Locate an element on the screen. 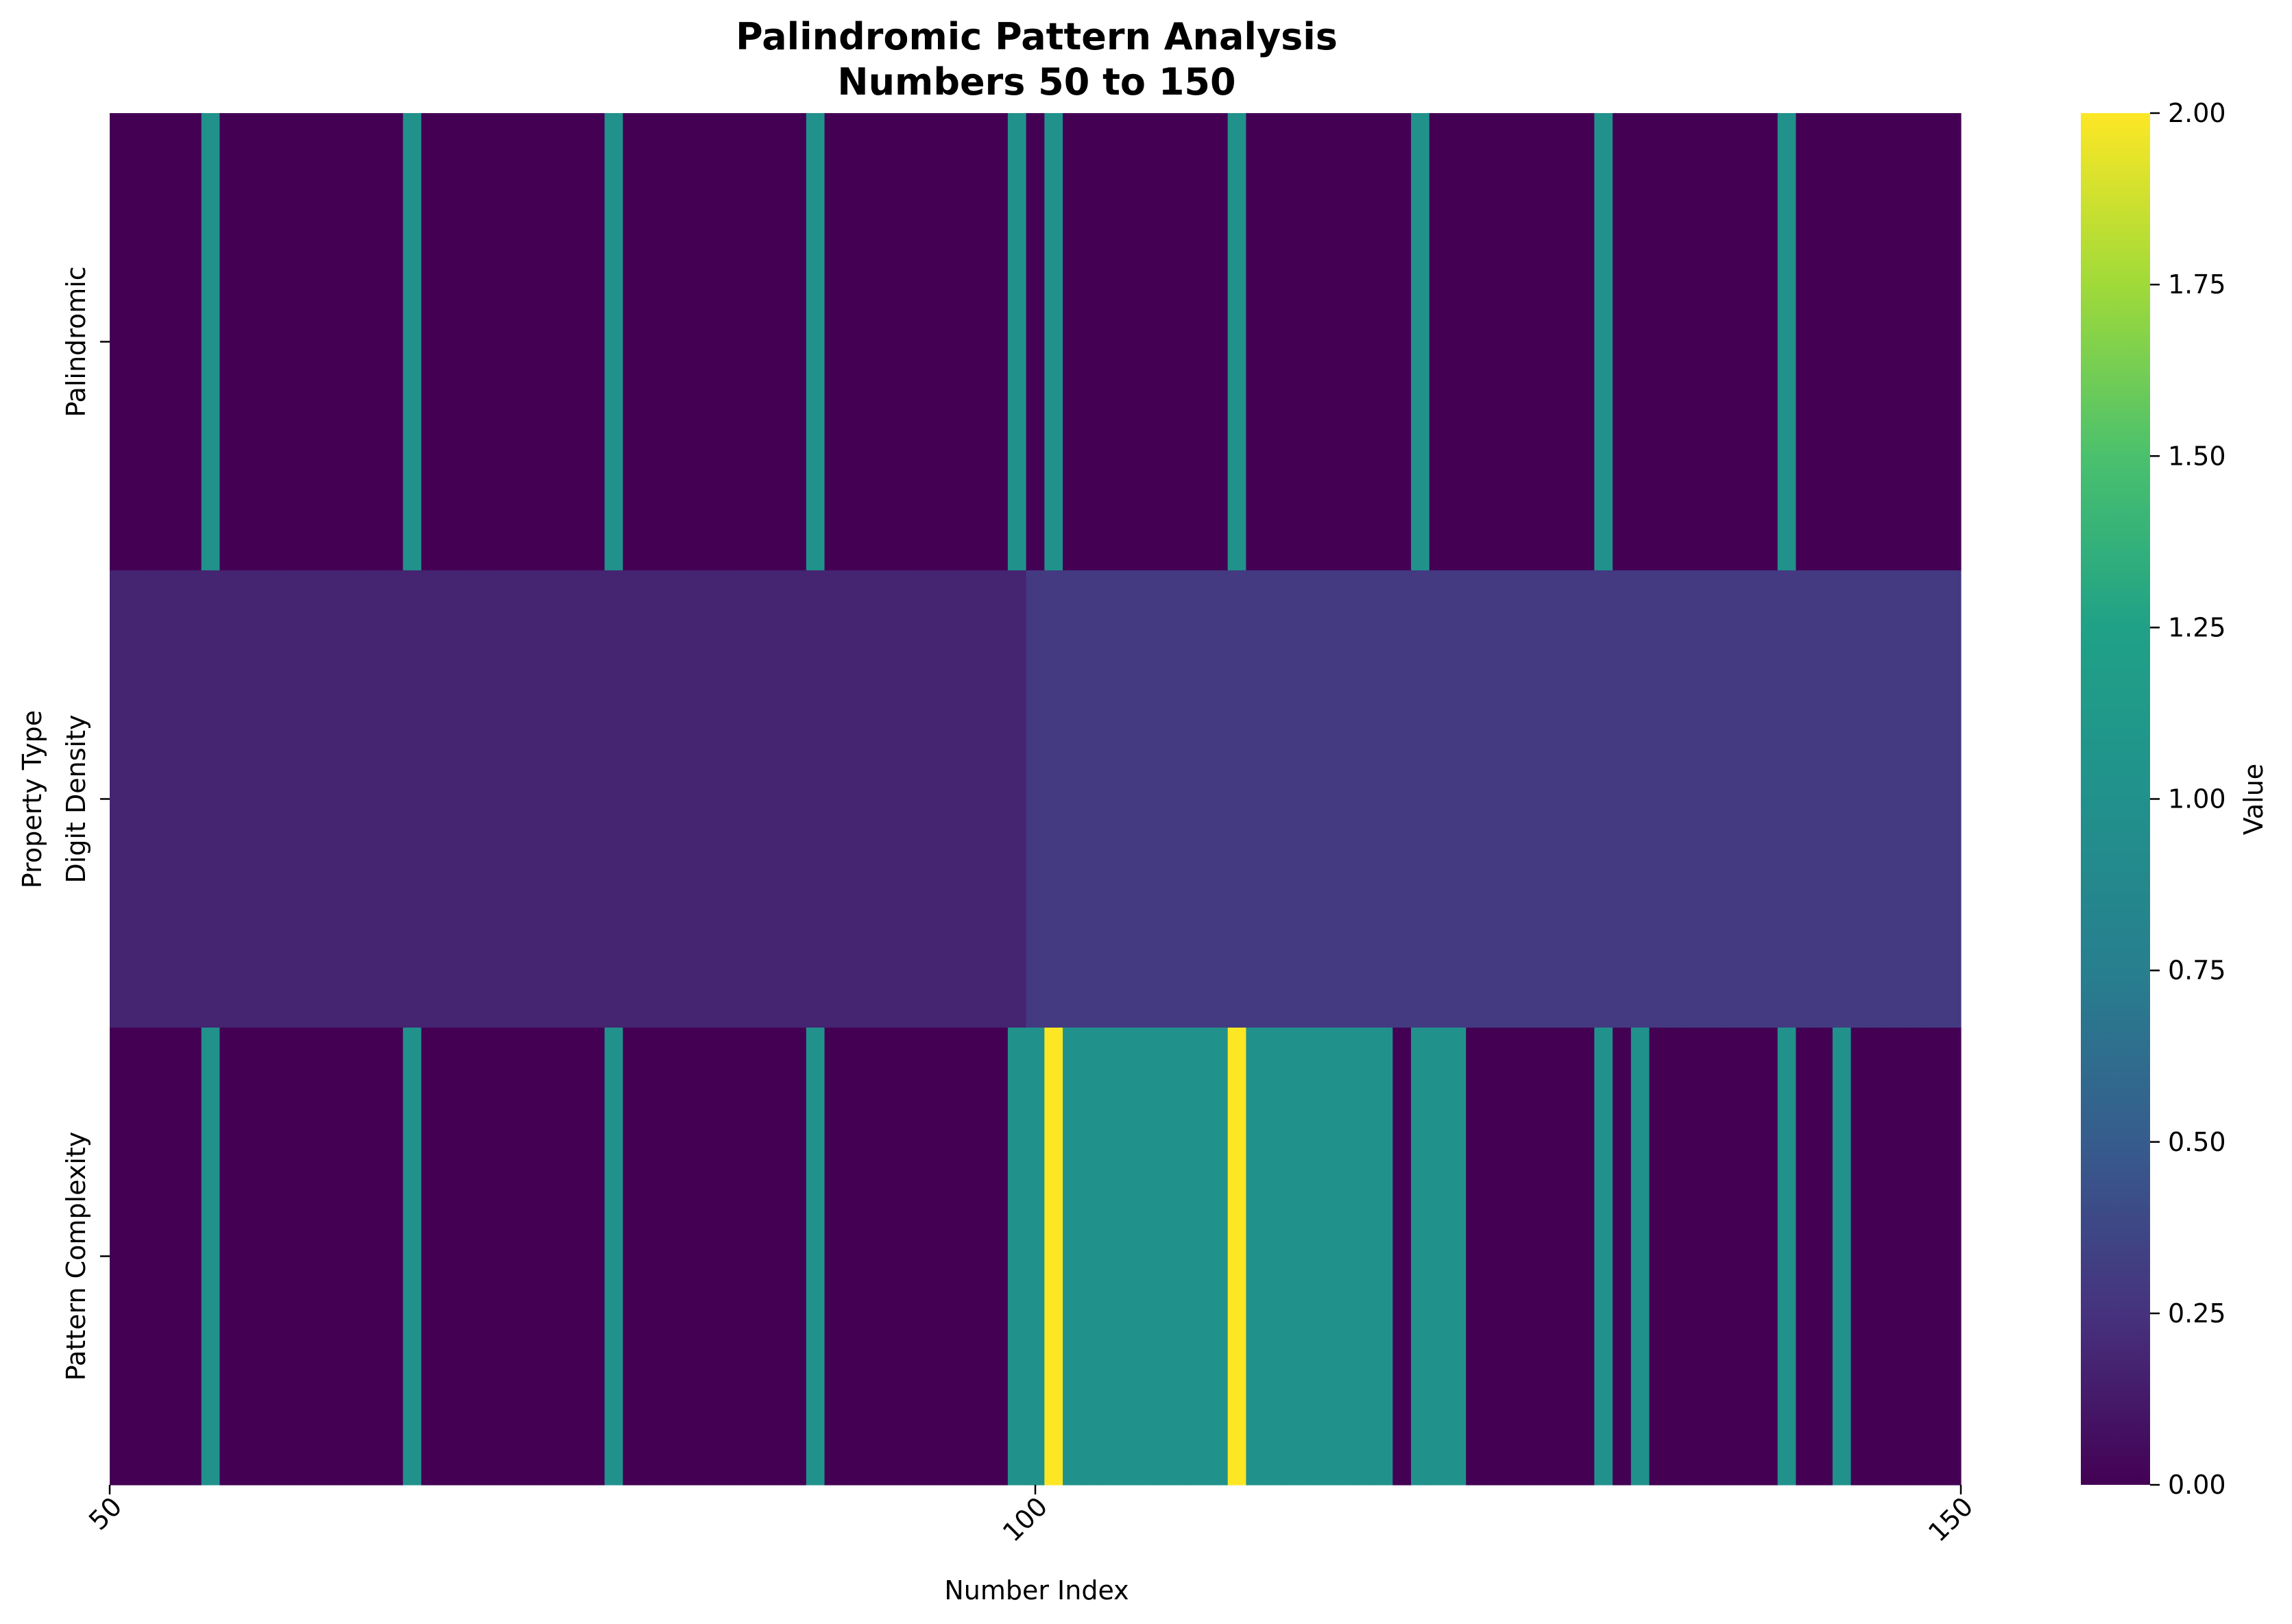  colorbar-label: Value is located at coordinates (2254, 799).